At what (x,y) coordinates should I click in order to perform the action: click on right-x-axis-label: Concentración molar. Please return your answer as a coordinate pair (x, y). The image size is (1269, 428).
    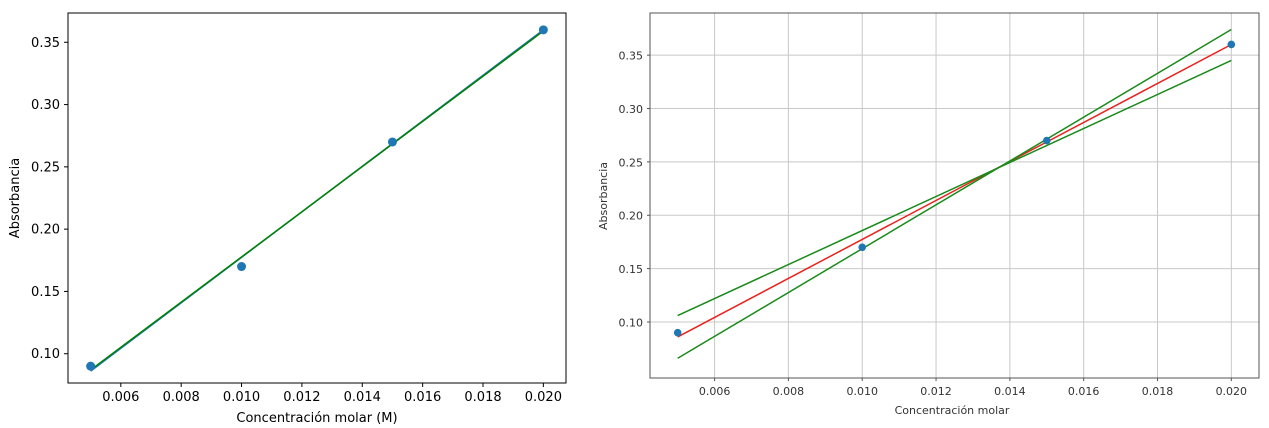
    Looking at the image, I should click on (952, 410).